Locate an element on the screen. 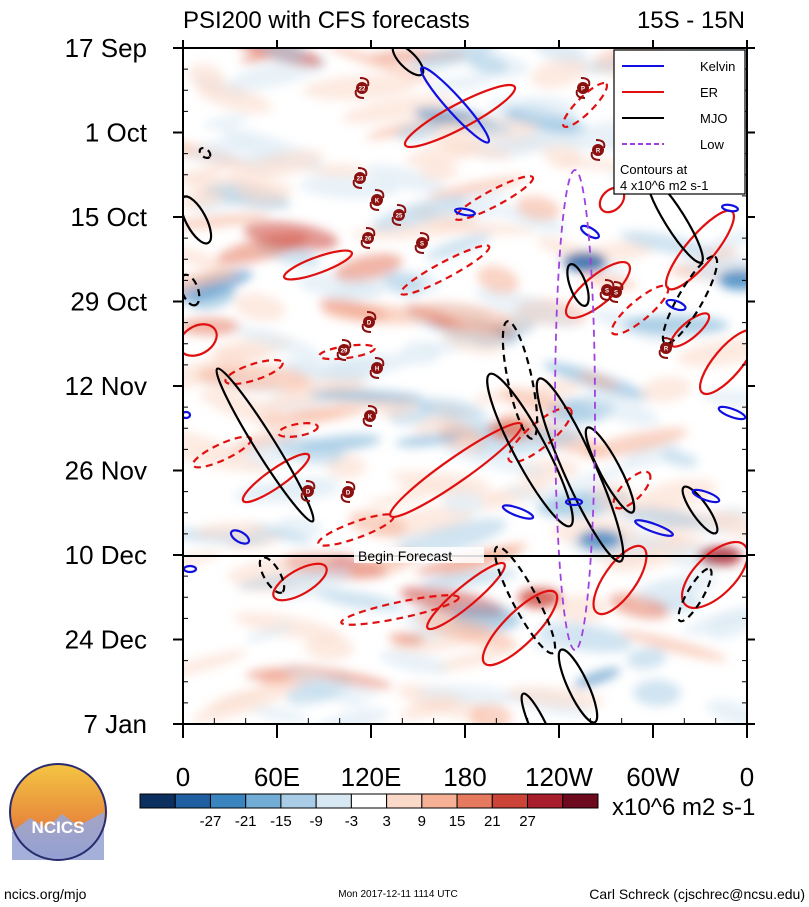  shading-core is located at coordinates (585, 262).